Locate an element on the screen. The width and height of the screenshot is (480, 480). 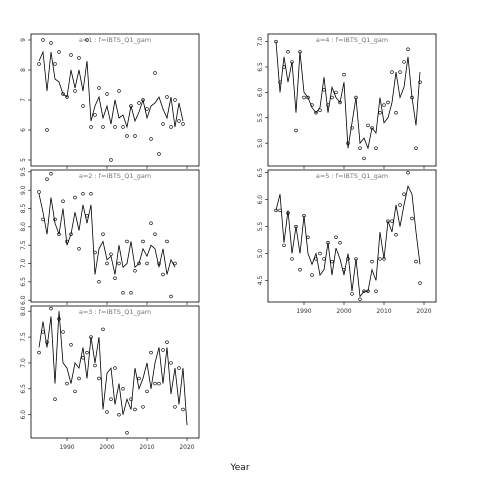
x-tick-label: 1990 is located at coordinates (66, 447).